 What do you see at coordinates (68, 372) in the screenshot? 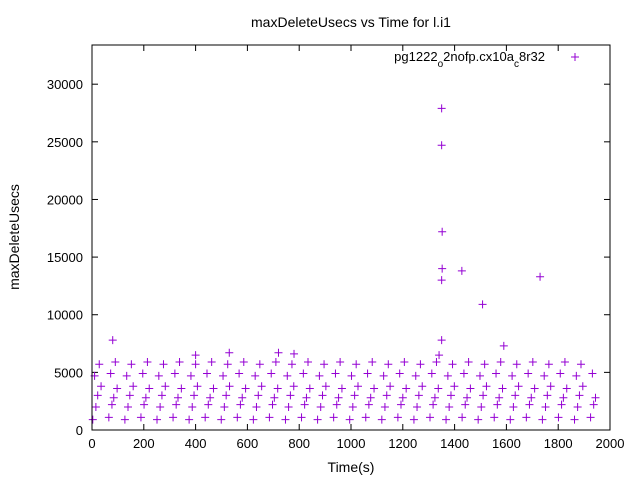
I see `y-tick-label: 5000` at bounding box center [68, 372].